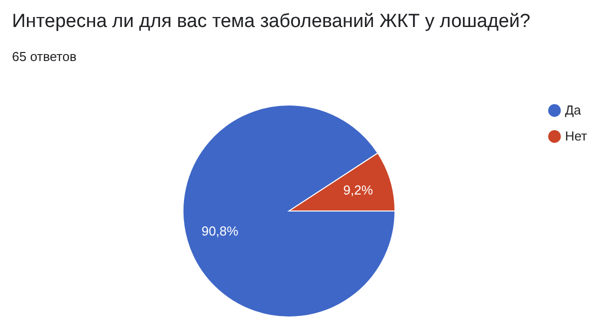 The height and width of the screenshot is (335, 610). What do you see at coordinates (44, 56) in the screenshot?
I see `text: 65 ответов` at bounding box center [44, 56].